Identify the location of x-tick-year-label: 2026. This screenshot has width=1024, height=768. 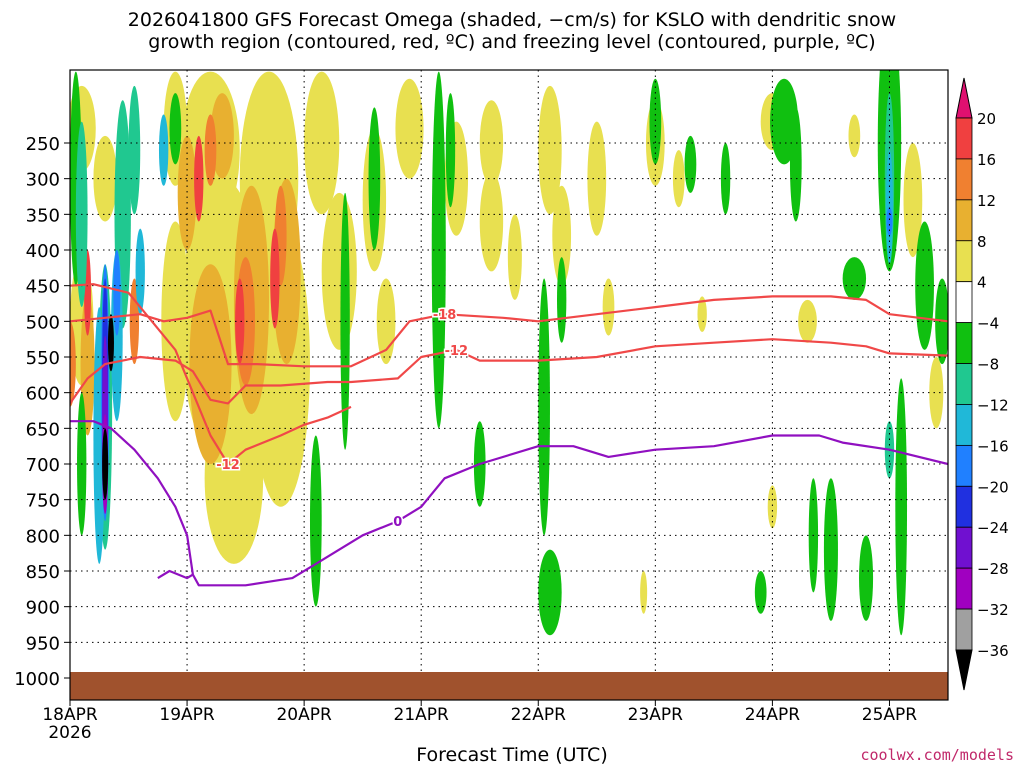
(69, 733).